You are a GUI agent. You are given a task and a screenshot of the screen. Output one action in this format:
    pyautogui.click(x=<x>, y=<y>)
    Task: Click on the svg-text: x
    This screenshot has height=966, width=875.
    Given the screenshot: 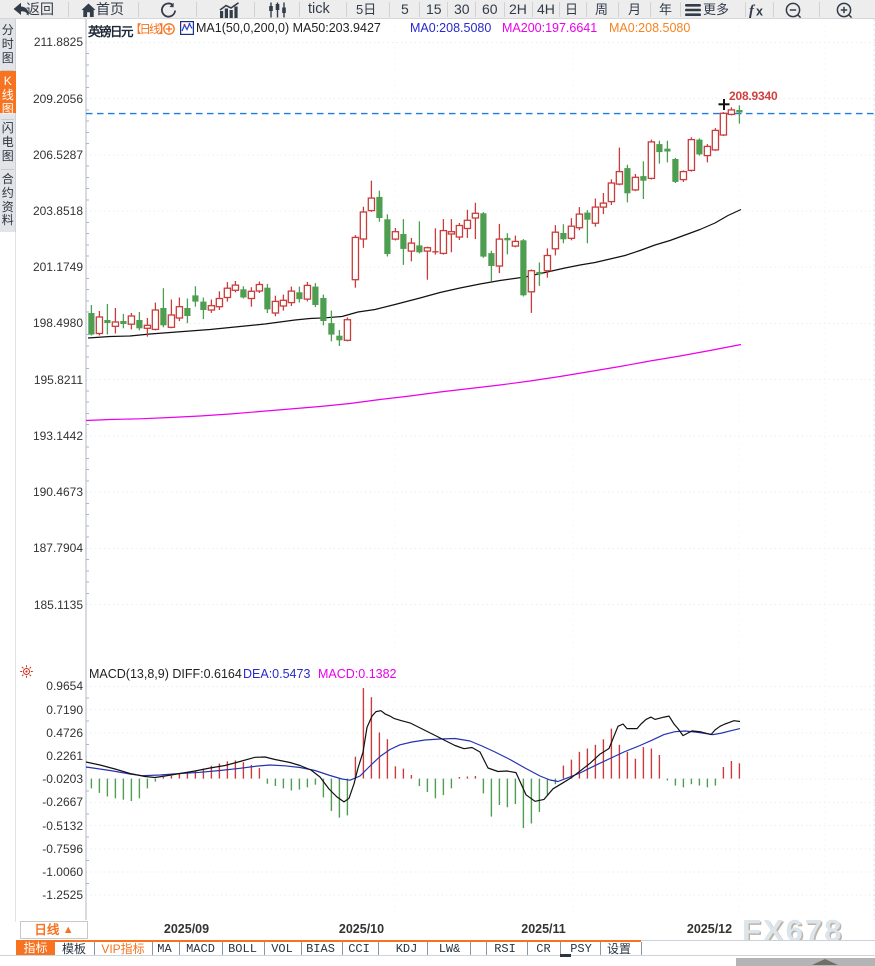 What is the action you would take?
    pyautogui.click(x=759, y=11)
    